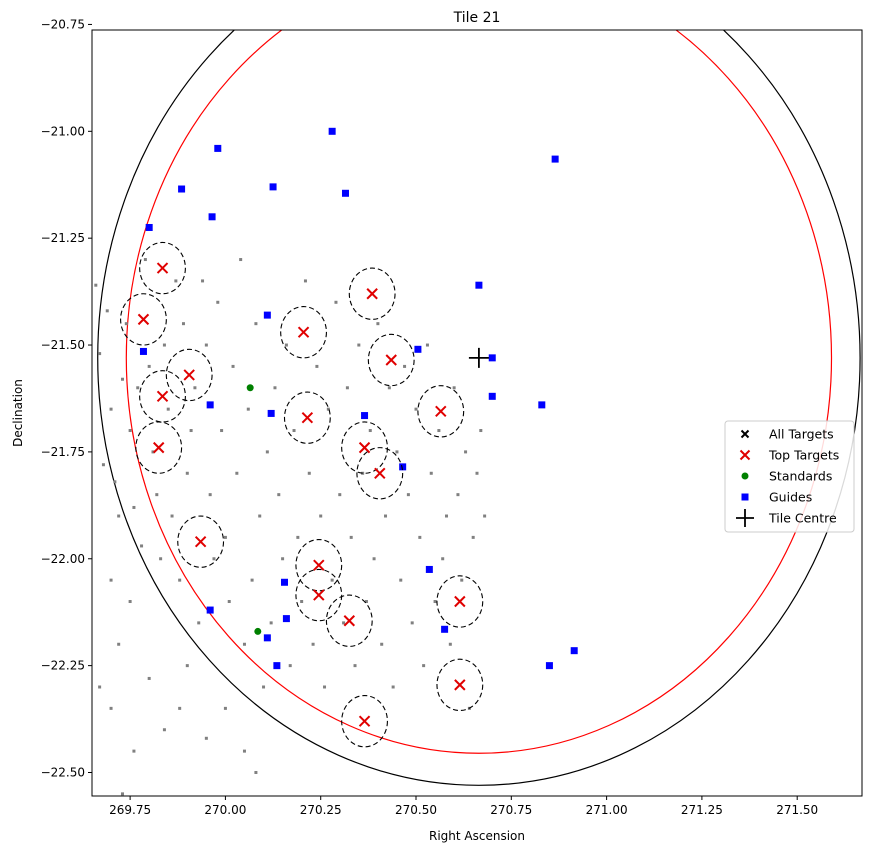 Image resolution: width=870 pixels, height=853 pixels. I want to click on y-tick-label: −20.75, so click(63, 24).